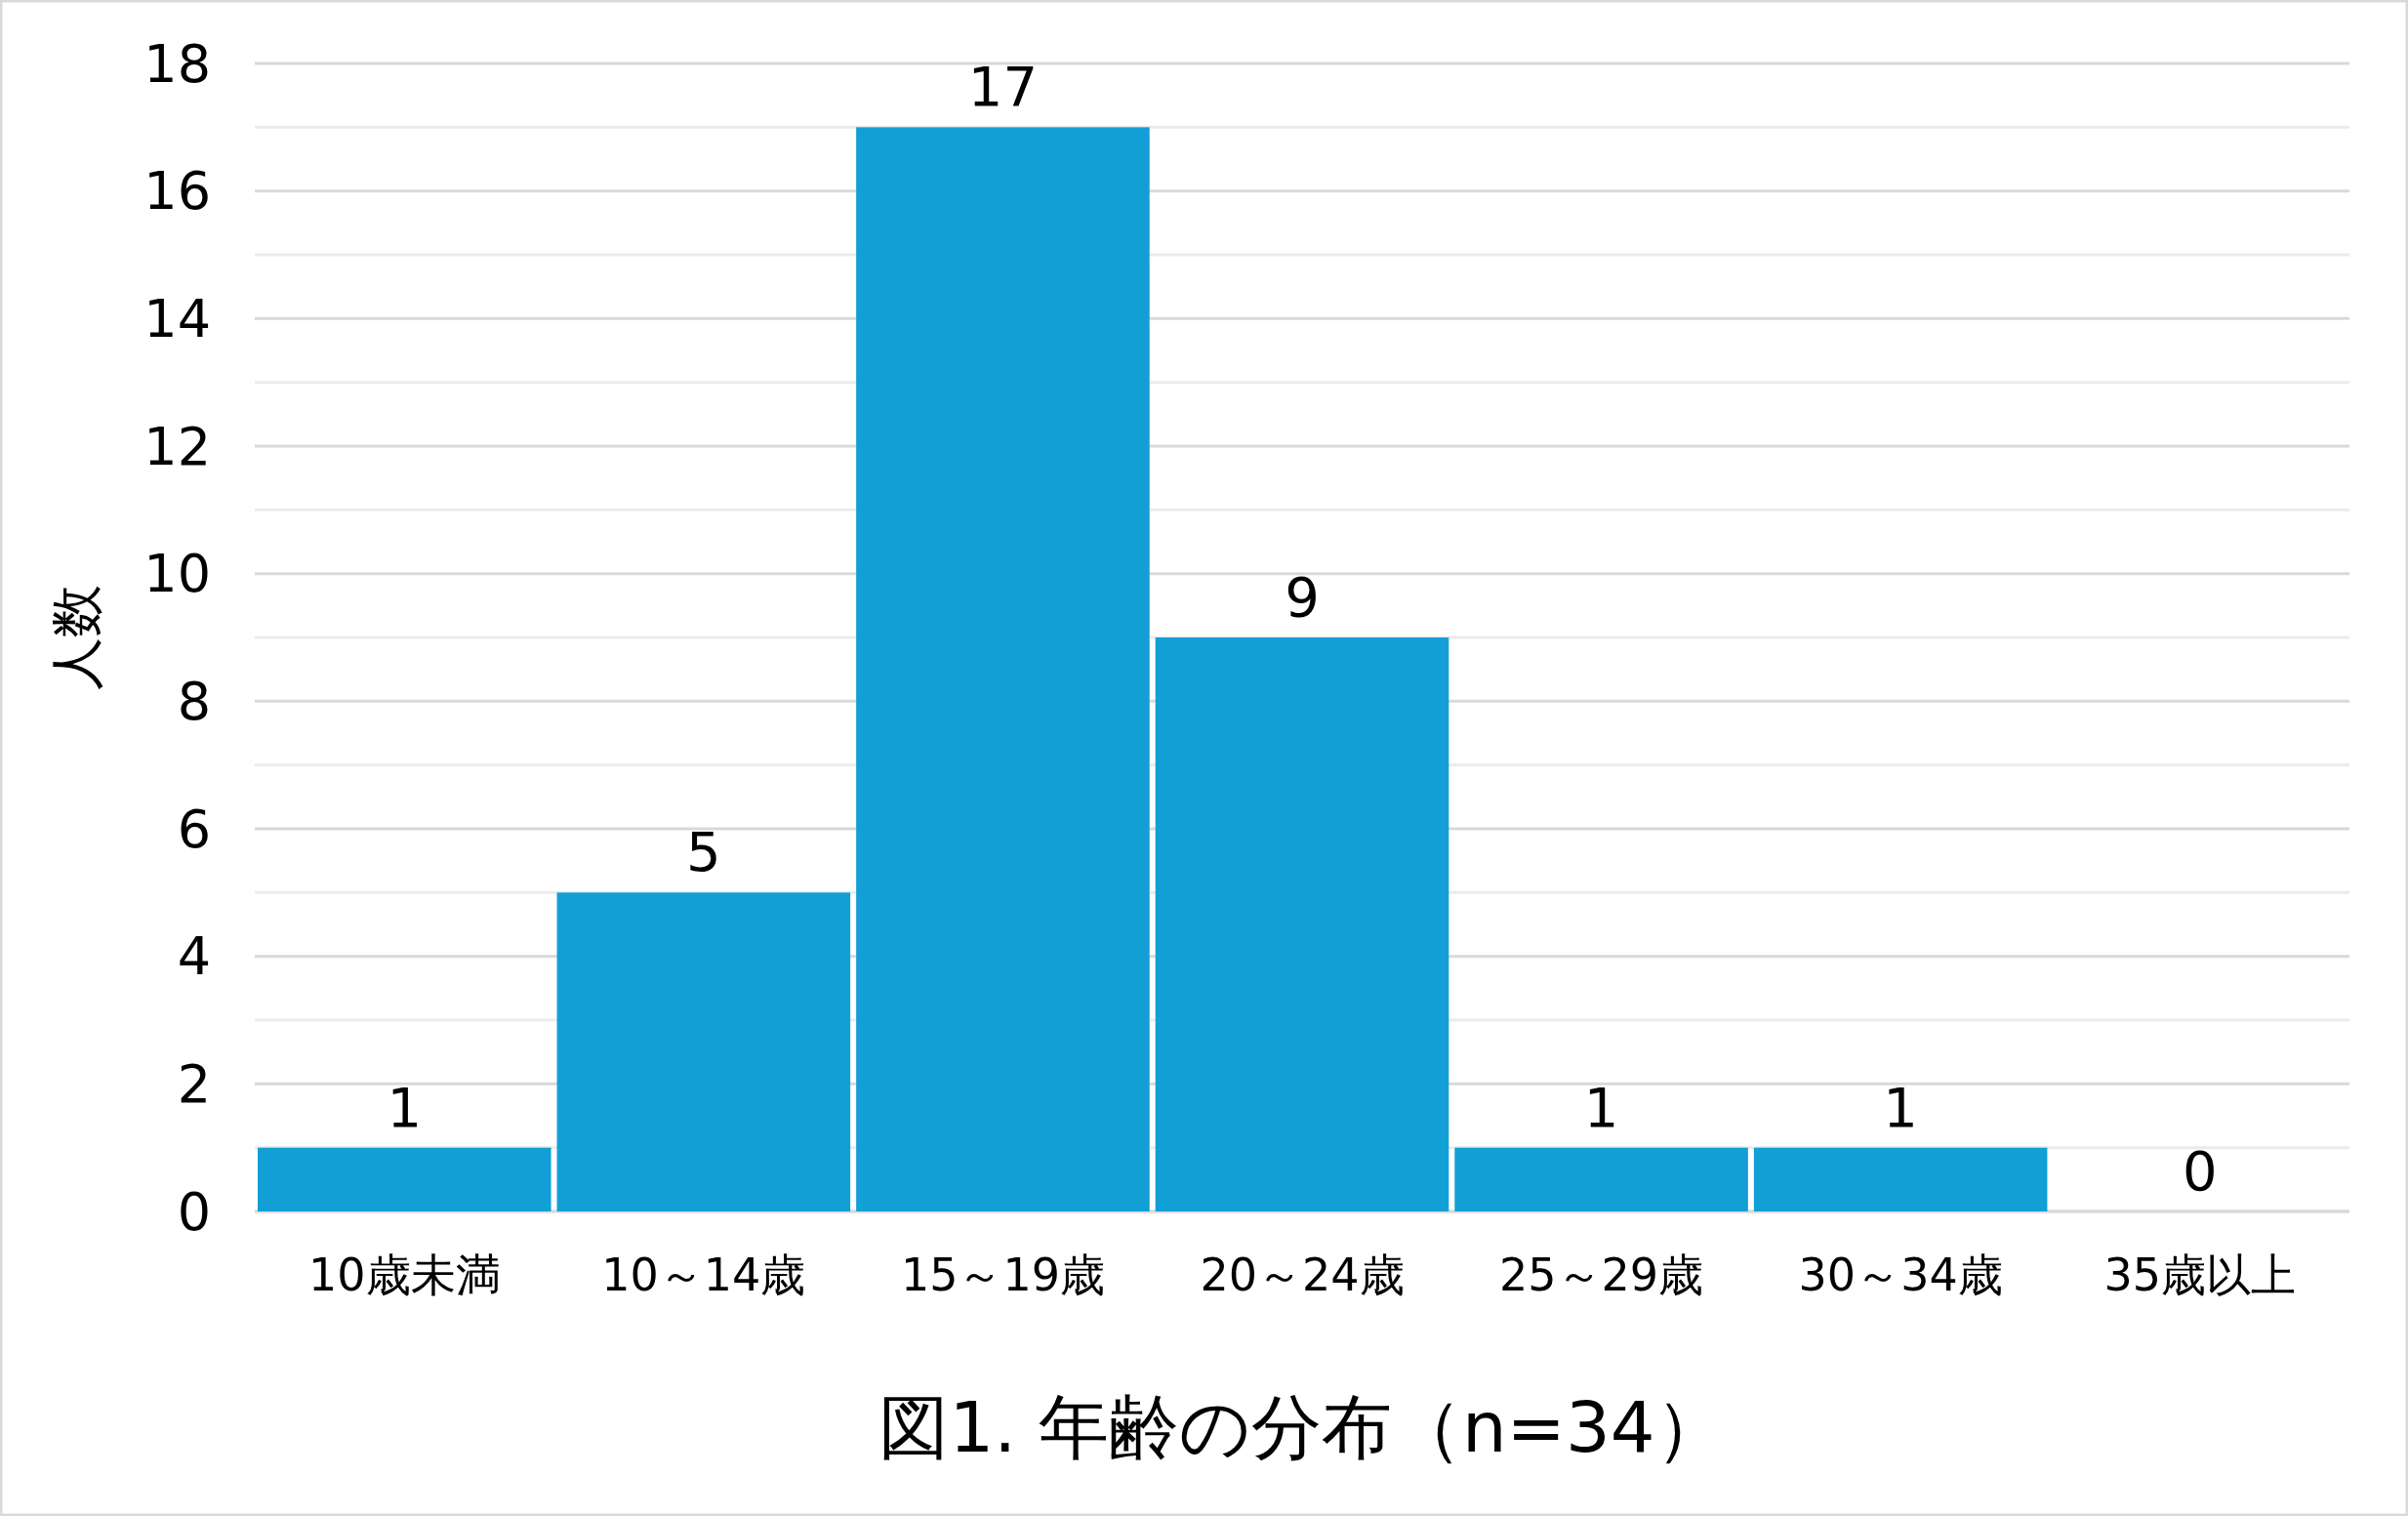 The image size is (2408, 1516). What do you see at coordinates (177, 318) in the screenshot?
I see `y-tick-label: 14` at bounding box center [177, 318].